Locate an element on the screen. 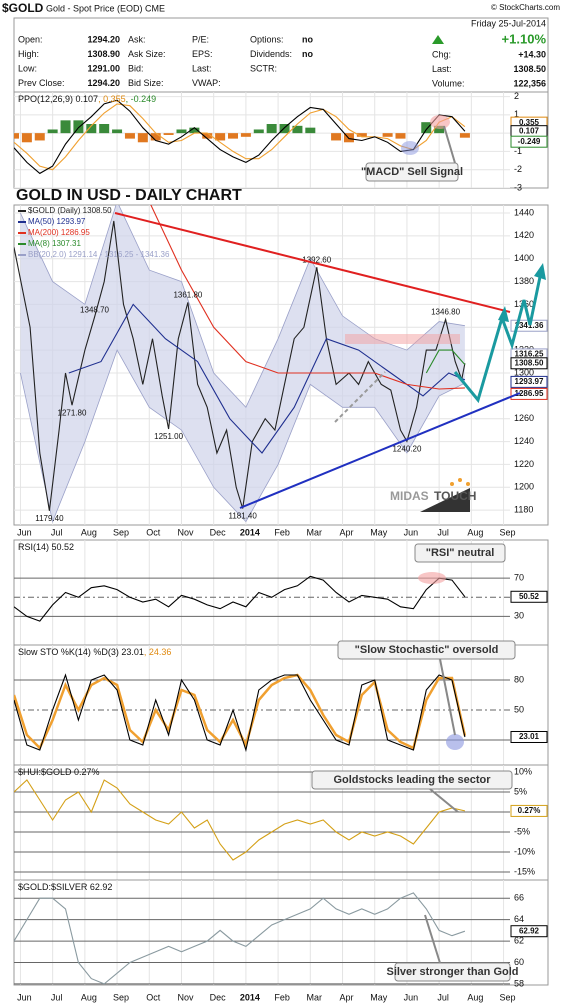  panel-title-part: , -0.249 is located at coordinates (141, 99).